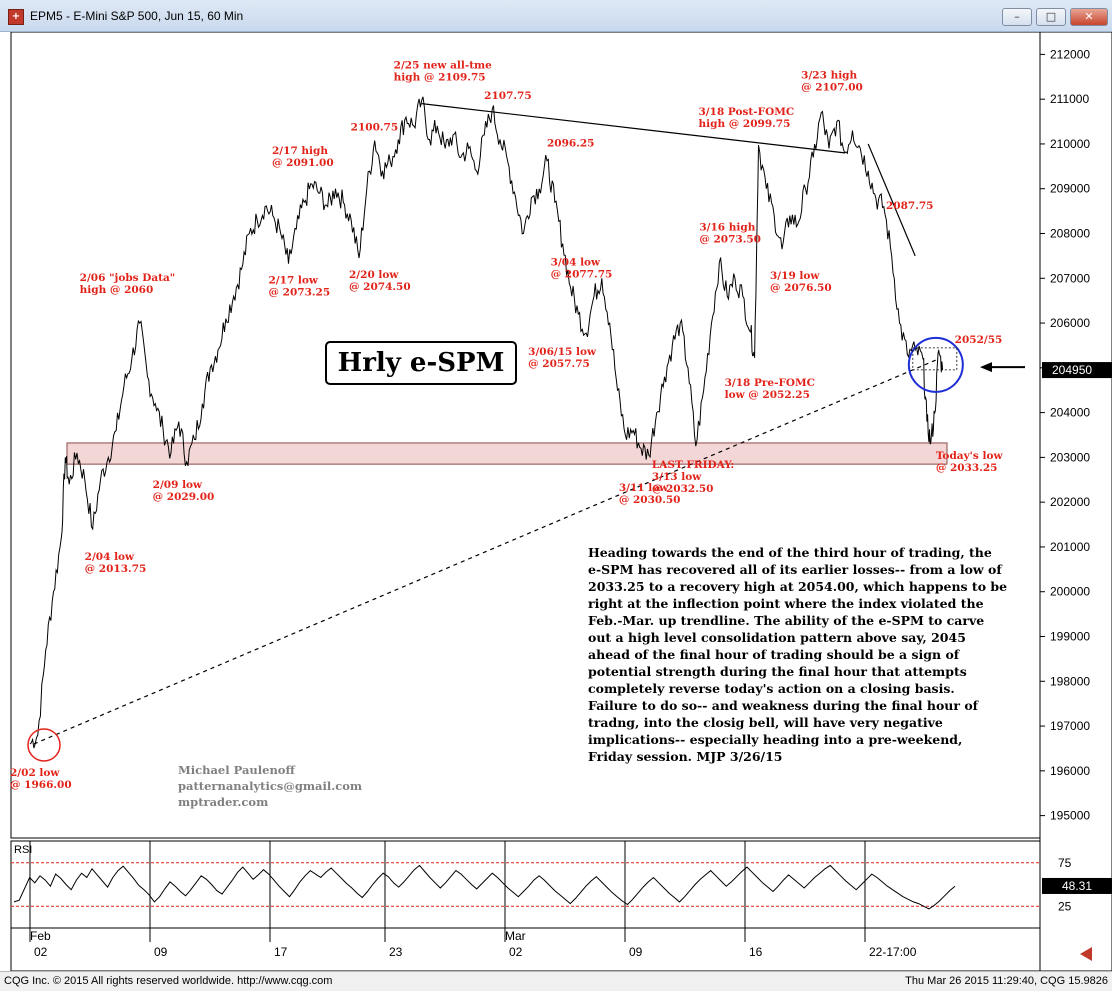 The width and height of the screenshot is (1112, 991). I want to click on price-annotation: 2087.75, so click(910, 206).